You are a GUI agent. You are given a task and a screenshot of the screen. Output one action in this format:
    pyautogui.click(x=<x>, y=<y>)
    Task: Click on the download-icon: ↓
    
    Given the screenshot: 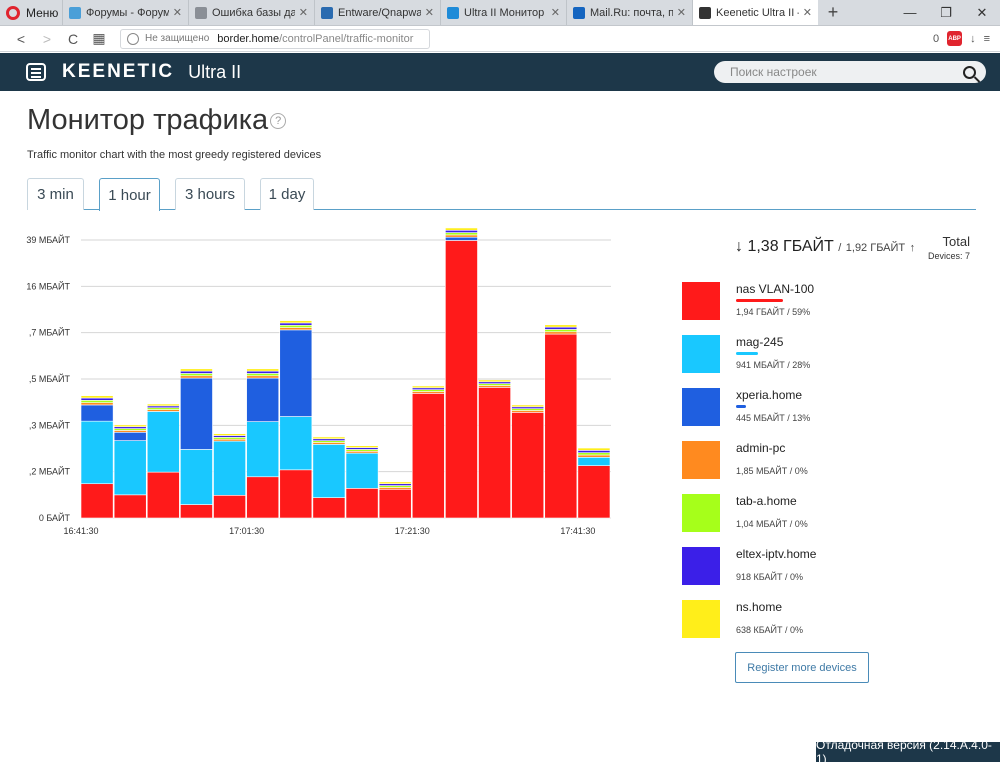 What is the action you would take?
    pyautogui.click(x=973, y=38)
    